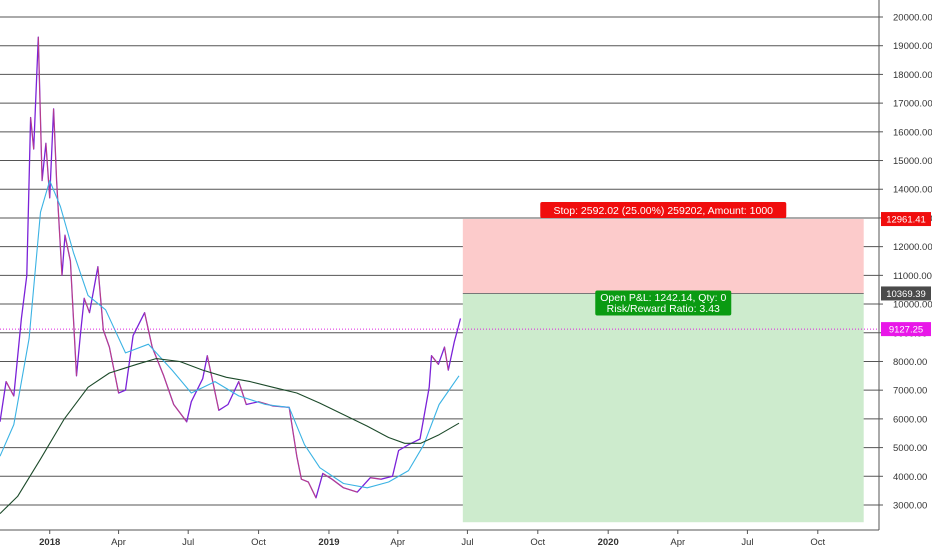 This screenshot has height=555, width=932. Describe the element at coordinates (439, 538) in the screenshot. I see `time-axis: 2018 Apr Jul Oct 2019 Apr Jul Oct 2020 Apr Jul Oct` at that location.